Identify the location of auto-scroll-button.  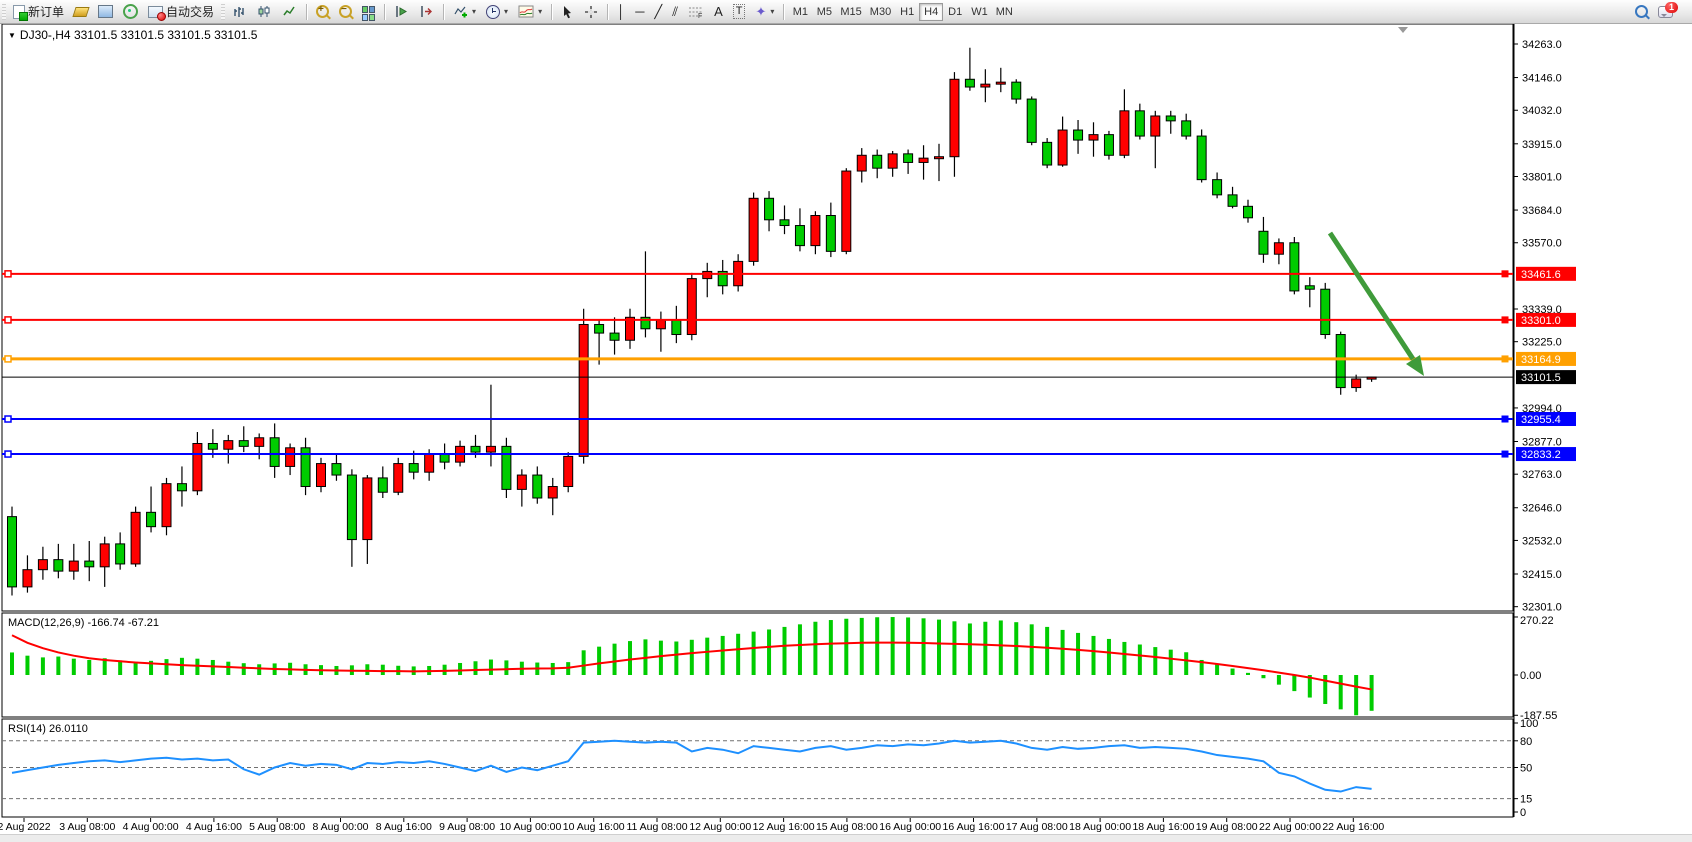
(401, 11).